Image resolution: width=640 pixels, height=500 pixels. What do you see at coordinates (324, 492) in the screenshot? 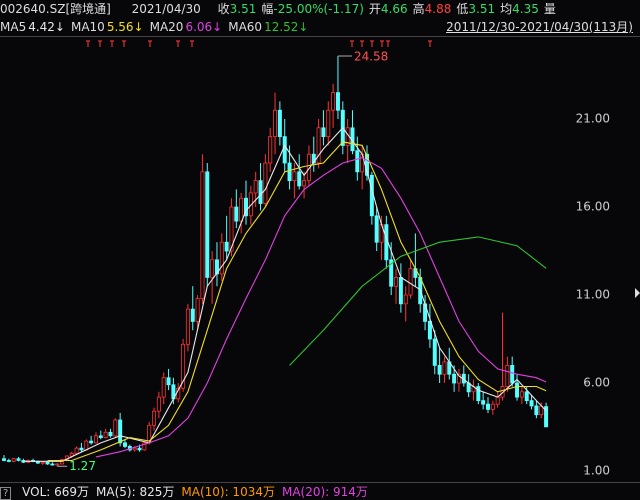
I see `volume-stat: MA(20): 914万` at bounding box center [324, 492].